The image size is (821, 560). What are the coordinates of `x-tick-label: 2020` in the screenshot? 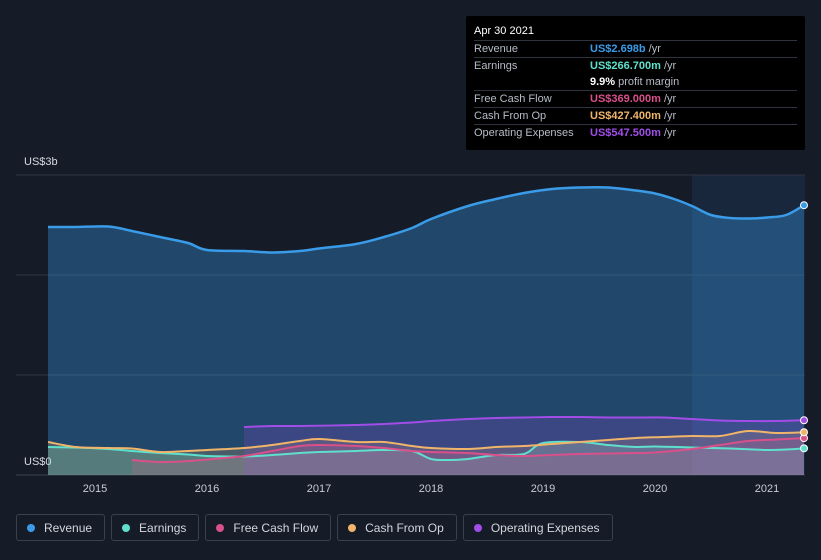 It's located at (655, 489).